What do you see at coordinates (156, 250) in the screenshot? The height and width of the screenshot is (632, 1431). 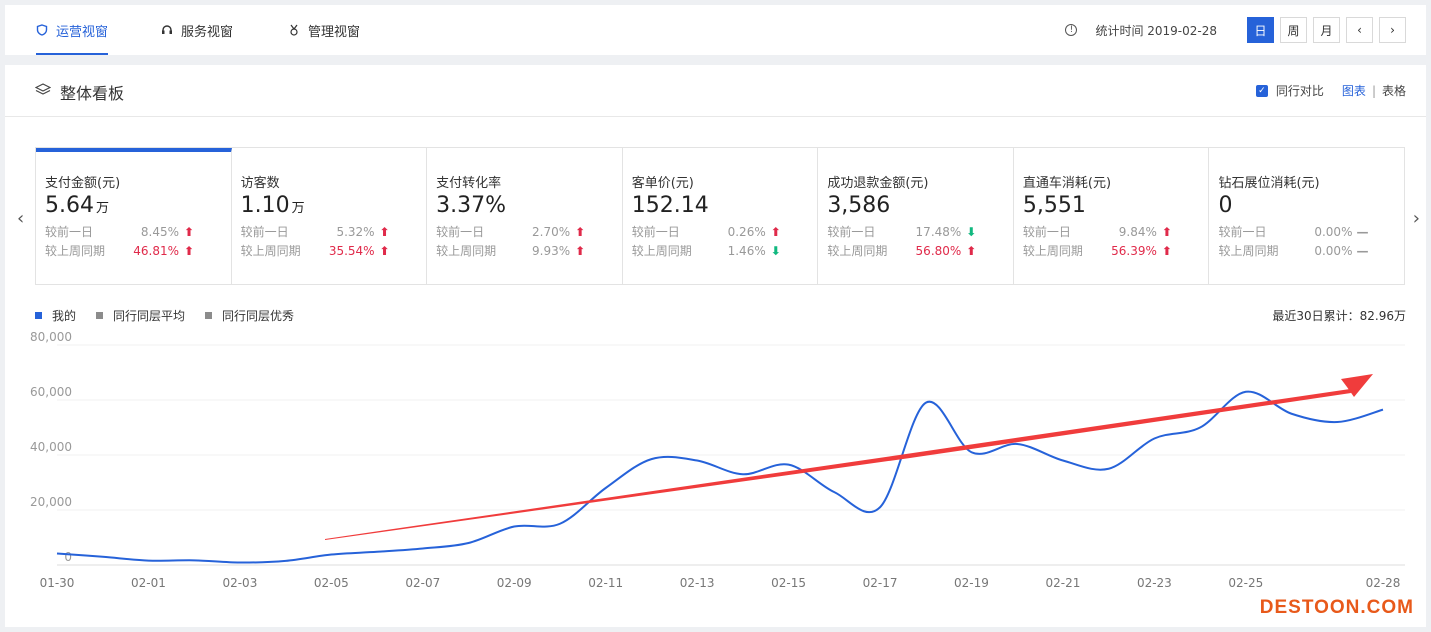 I see `compare-percent: 46.81%` at bounding box center [156, 250].